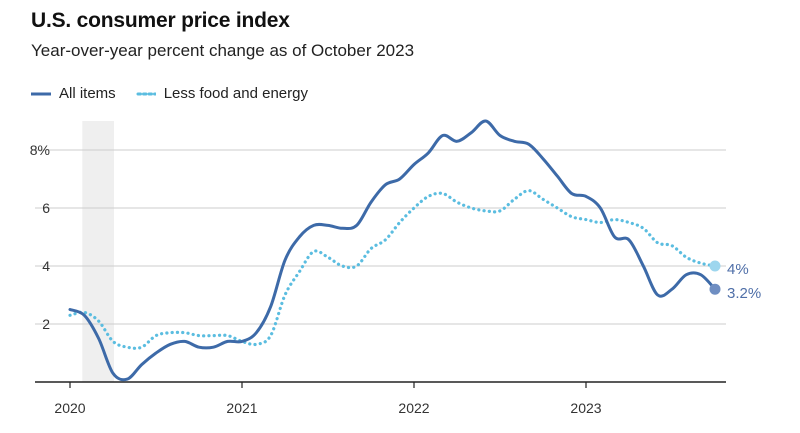  What do you see at coordinates (413, 408) in the screenshot?
I see `x-tick-label: 2022` at bounding box center [413, 408].